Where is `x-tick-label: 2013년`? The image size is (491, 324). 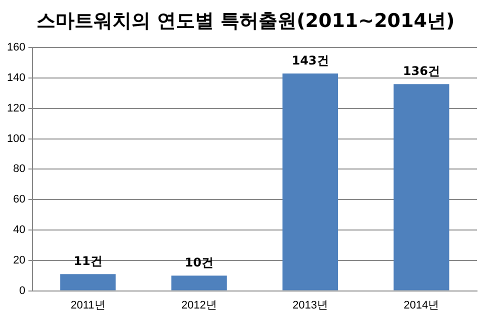
x-tick-label: 2013년 is located at coordinates (310, 305).